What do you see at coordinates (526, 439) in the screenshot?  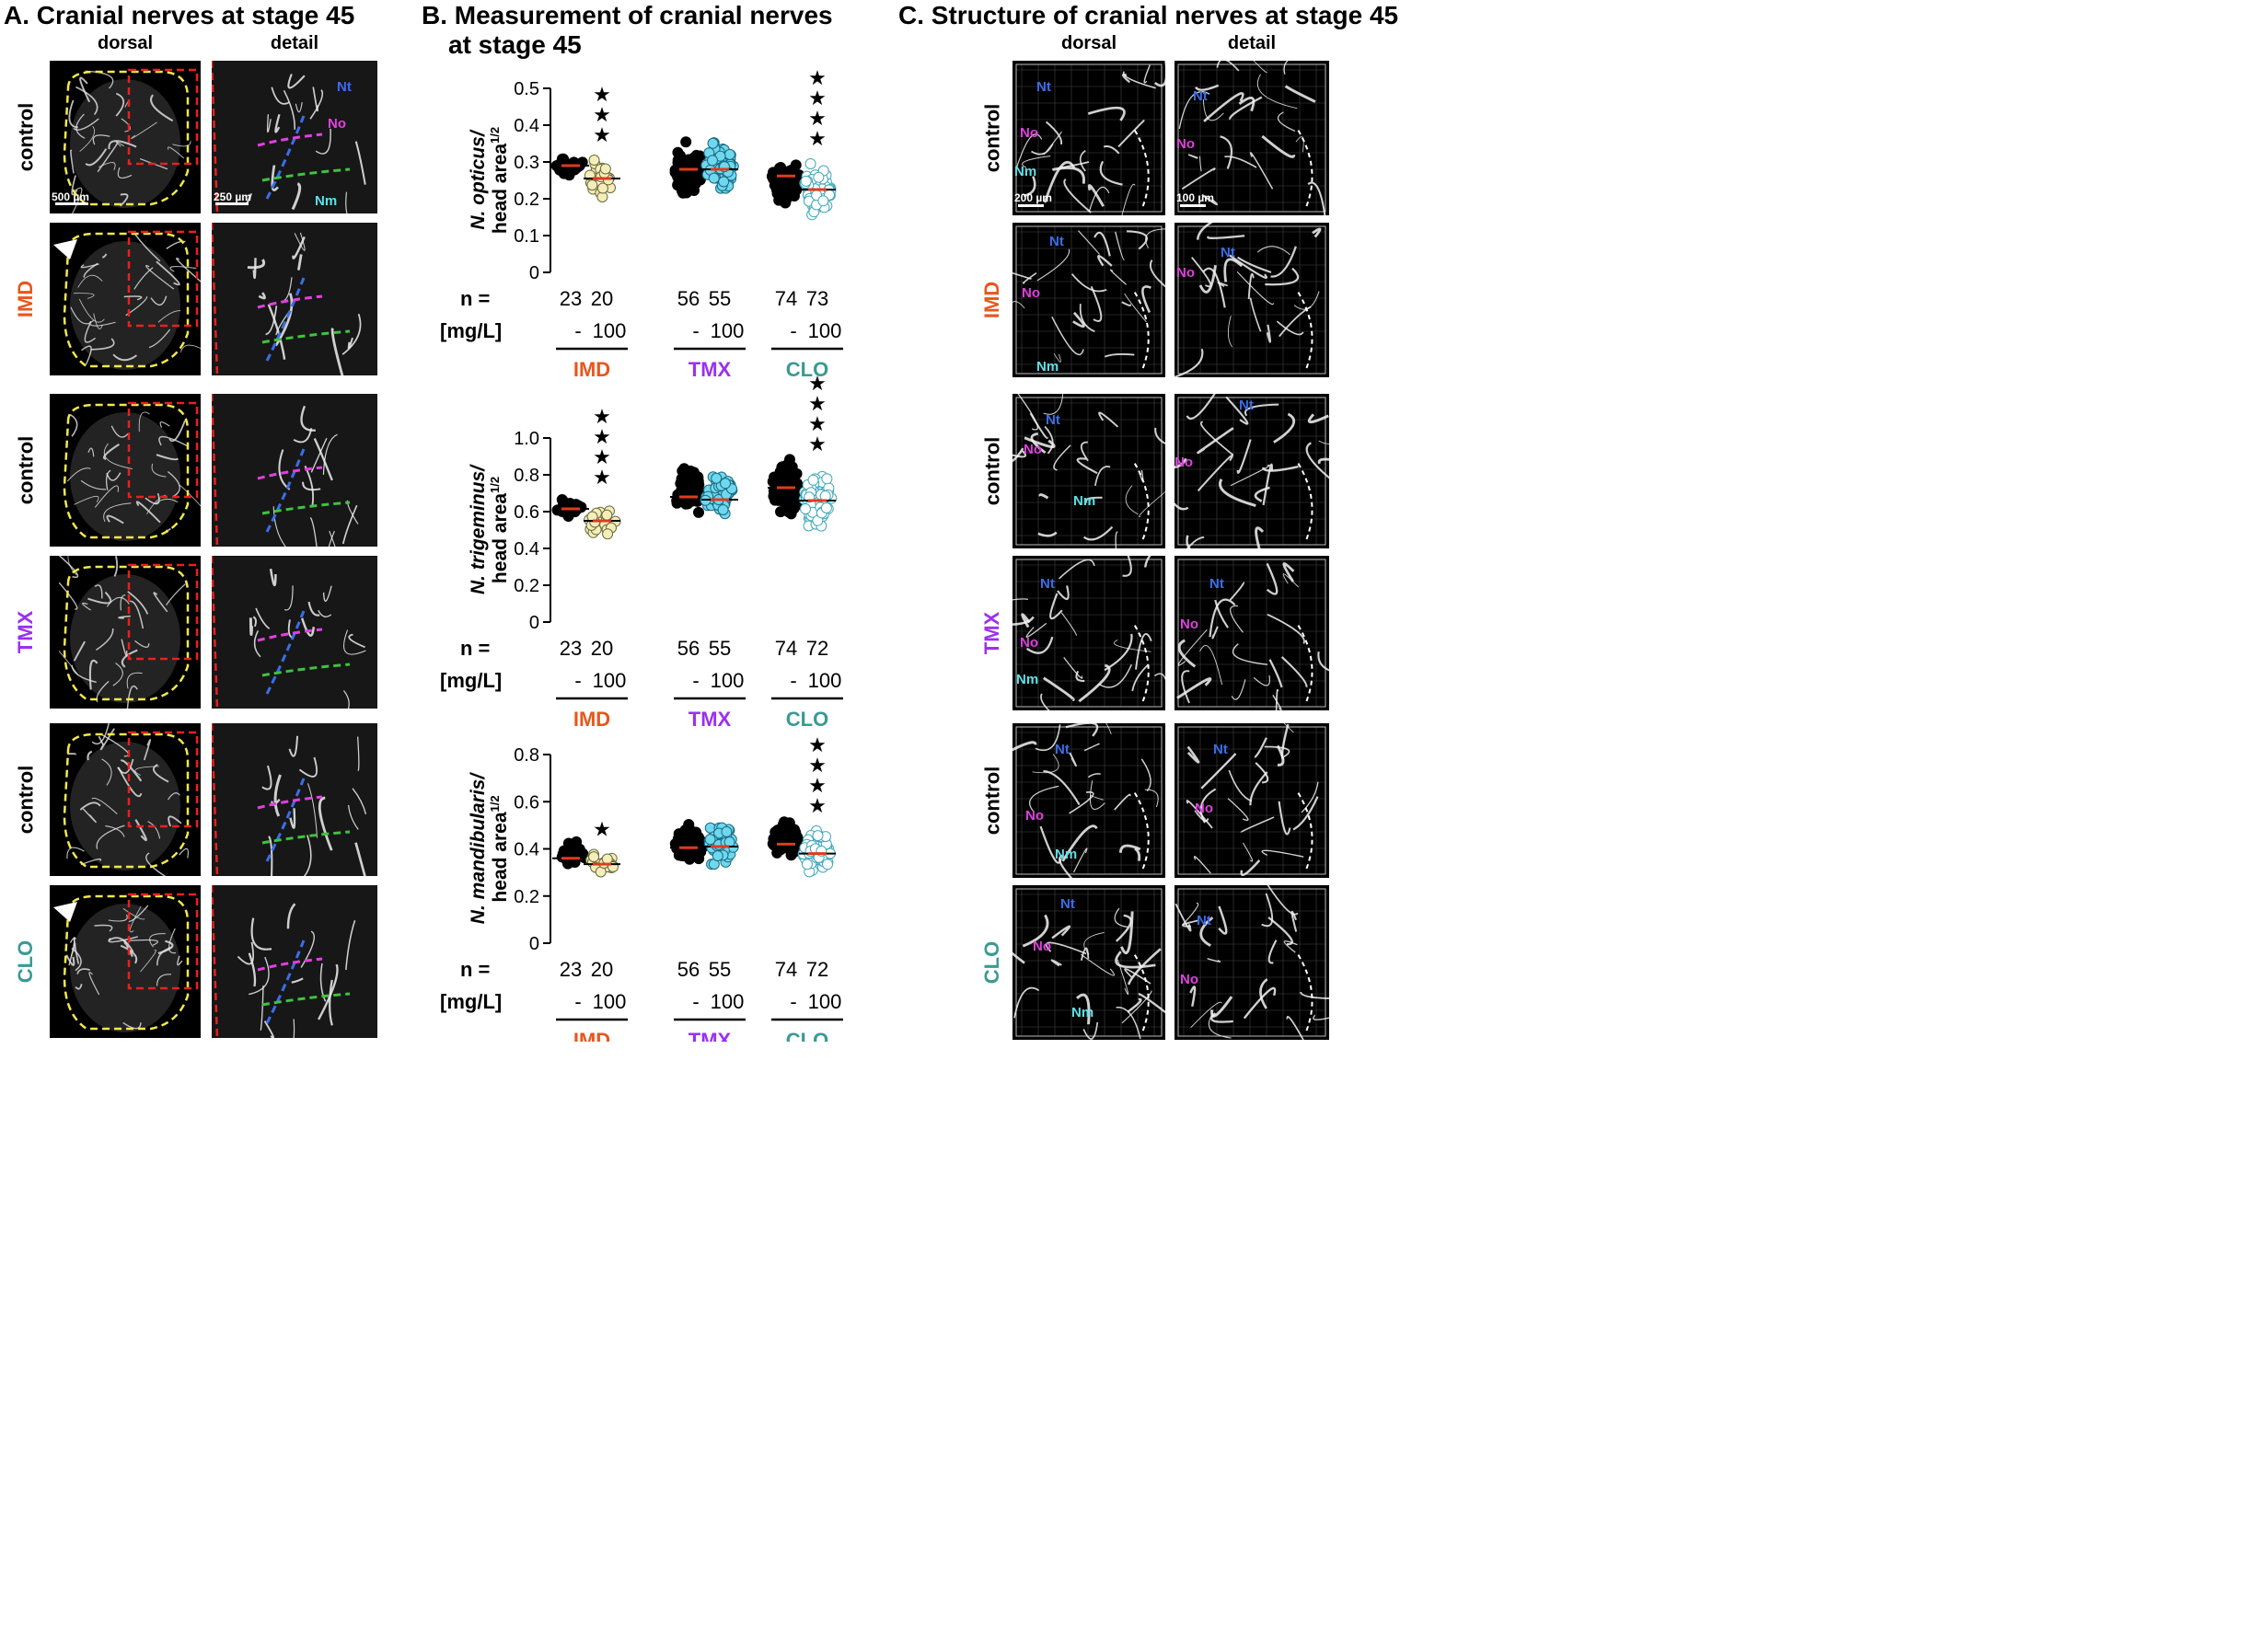 I see `y-tick-label: 1.0` at bounding box center [526, 439].